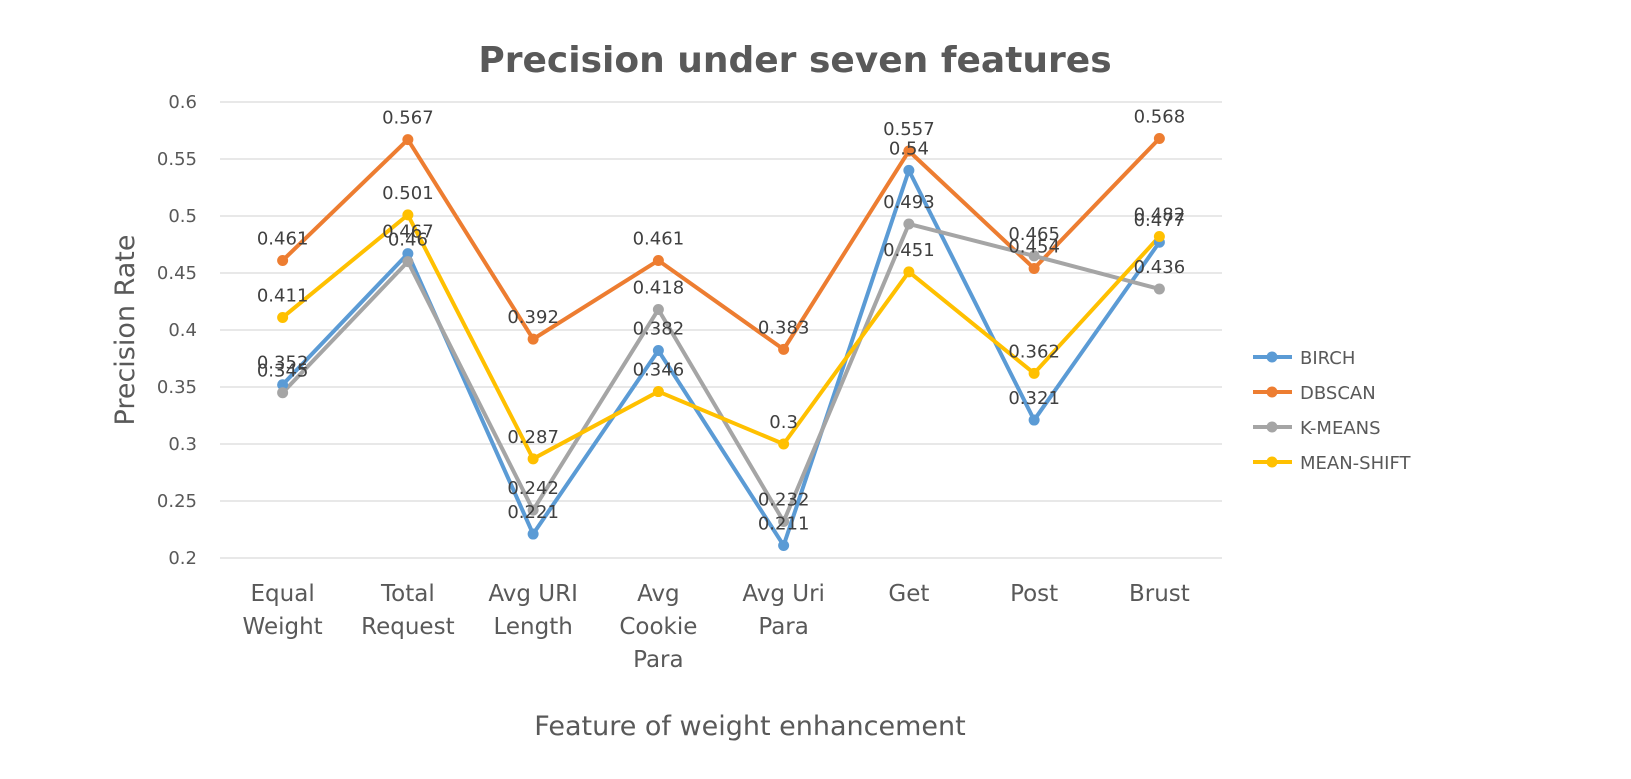 The width and height of the screenshot is (1631, 779). I want to click on legend-label: K-MEANS, so click(1340, 428).